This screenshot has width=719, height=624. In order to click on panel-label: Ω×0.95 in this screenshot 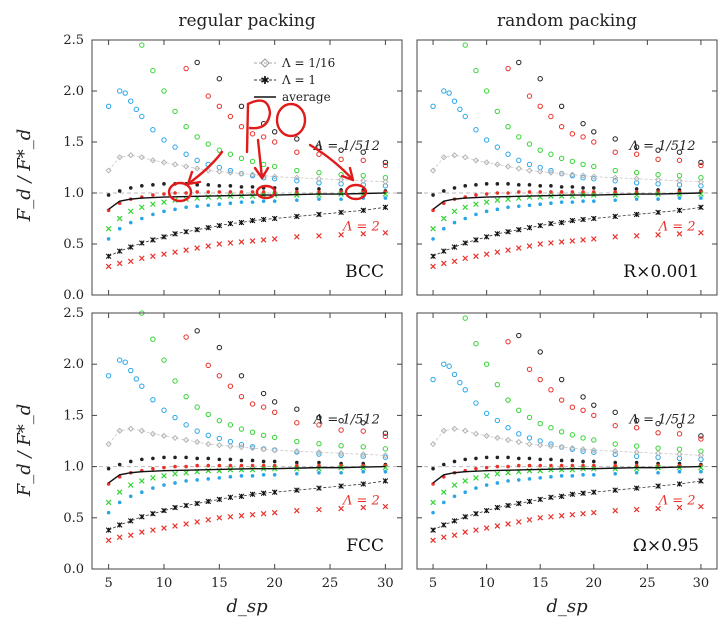, I will do `click(666, 546)`.